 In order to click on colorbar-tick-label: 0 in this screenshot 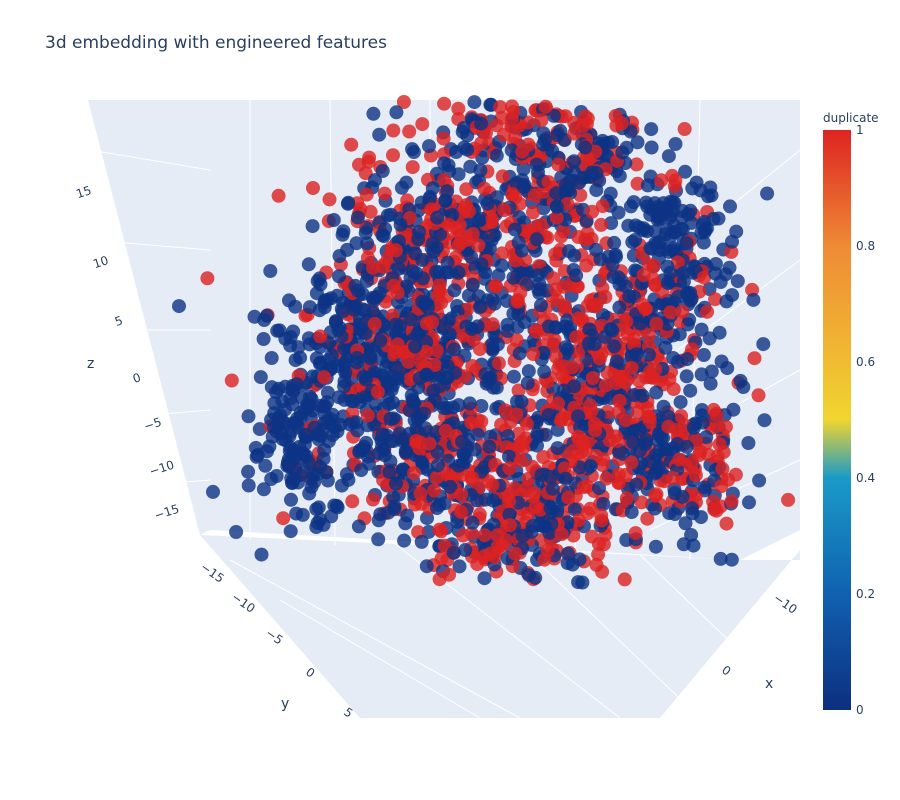, I will do `click(860, 710)`.